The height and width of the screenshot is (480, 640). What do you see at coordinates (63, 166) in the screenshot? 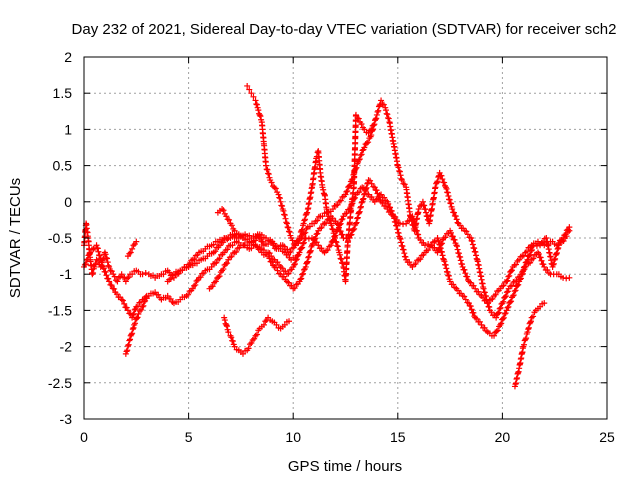
I see `y-tick-label: 0.5` at bounding box center [63, 166].